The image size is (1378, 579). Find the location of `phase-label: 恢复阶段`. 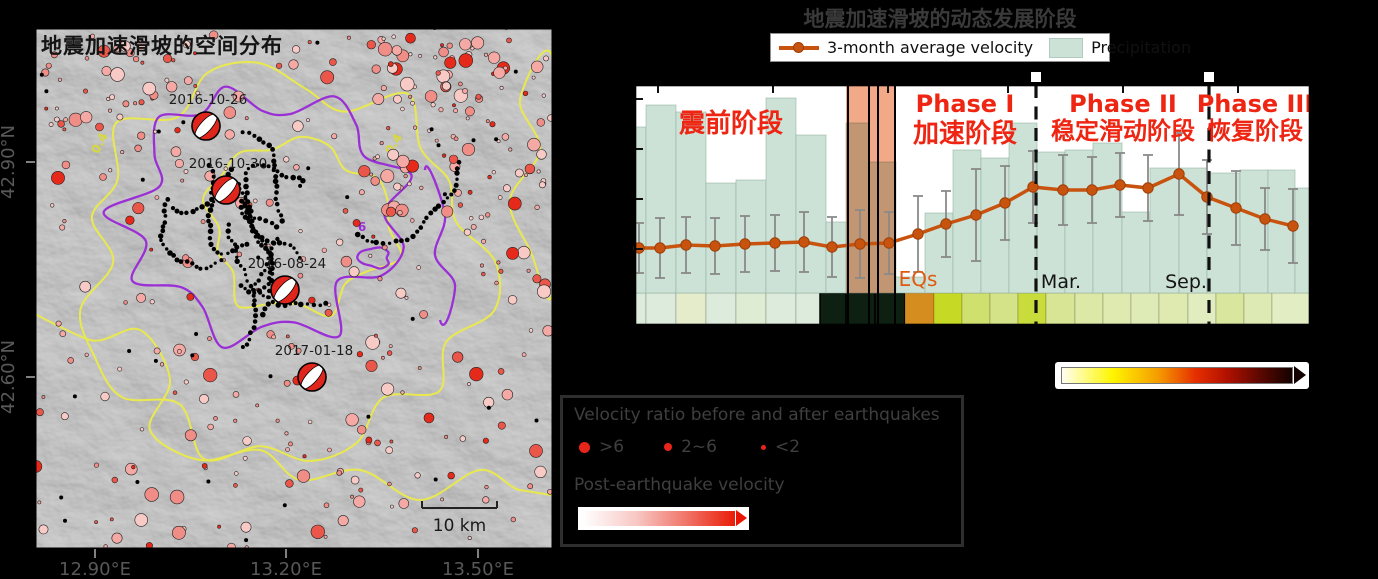

phase-label: 恢复阶段 is located at coordinates (1255, 131).